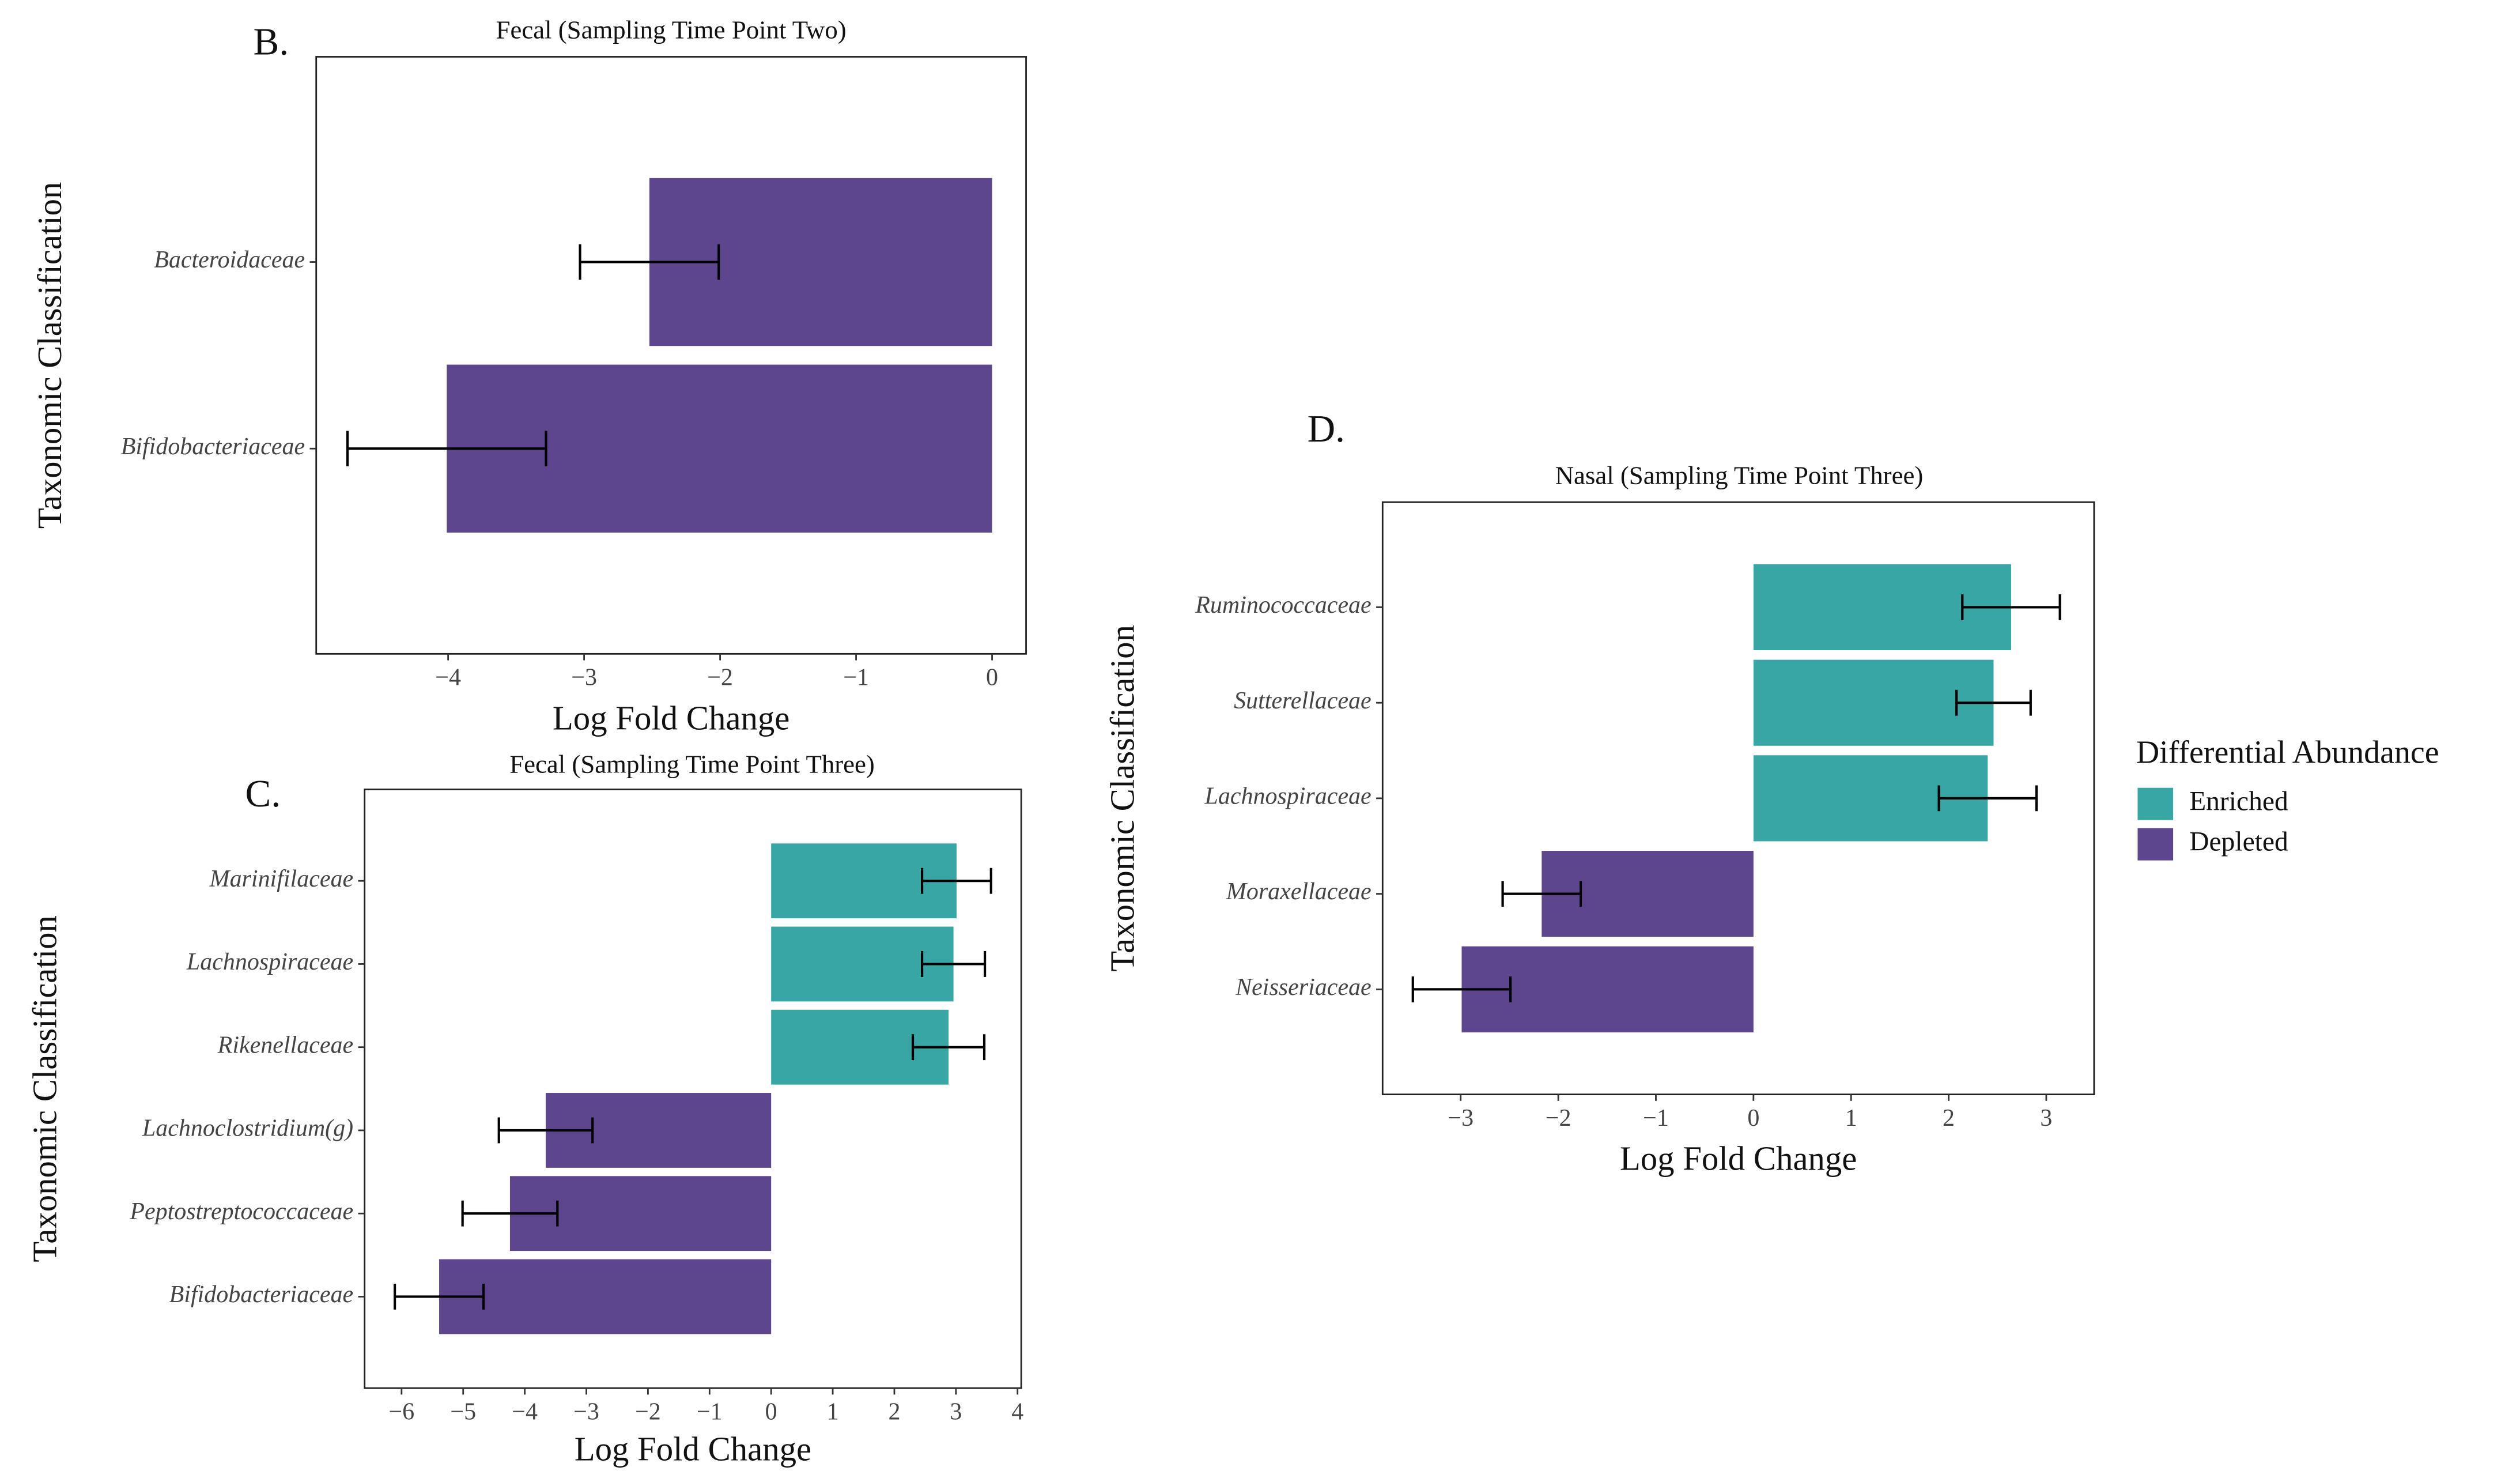 Image resolution: width=2520 pixels, height=1482 pixels. I want to click on panel-label: B., so click(271, 42).